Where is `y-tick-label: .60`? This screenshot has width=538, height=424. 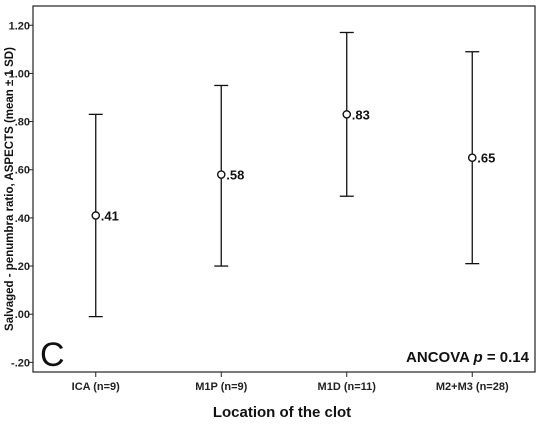 y-tick-label: .60 is located at coordinates (22, 171).